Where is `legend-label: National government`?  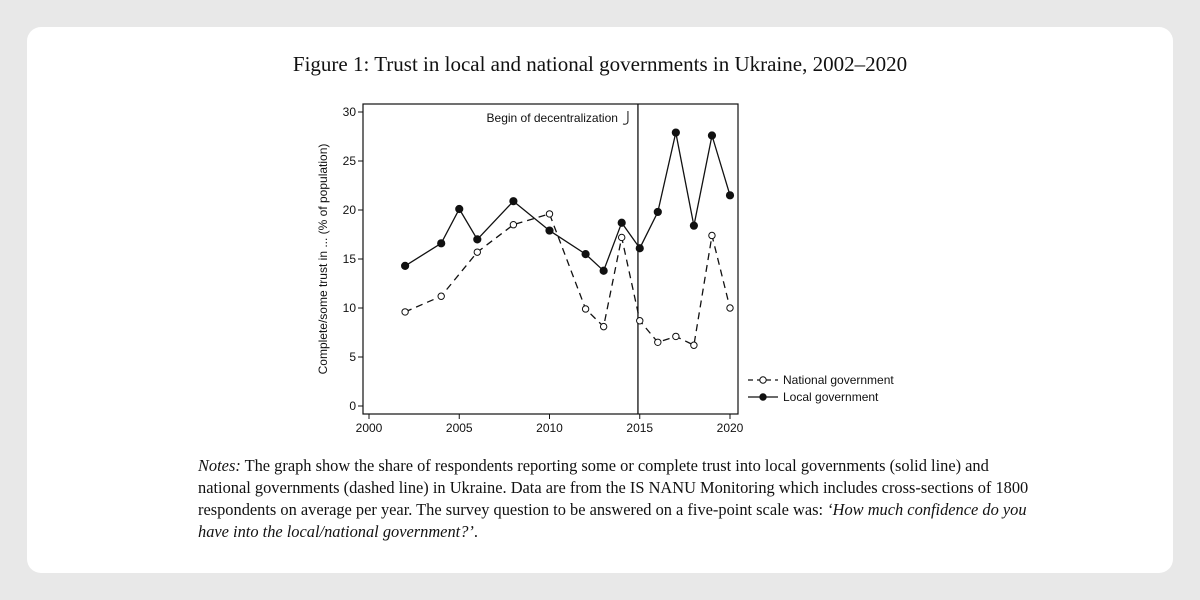 legend-label: National government is located at coordinates (838, 380).